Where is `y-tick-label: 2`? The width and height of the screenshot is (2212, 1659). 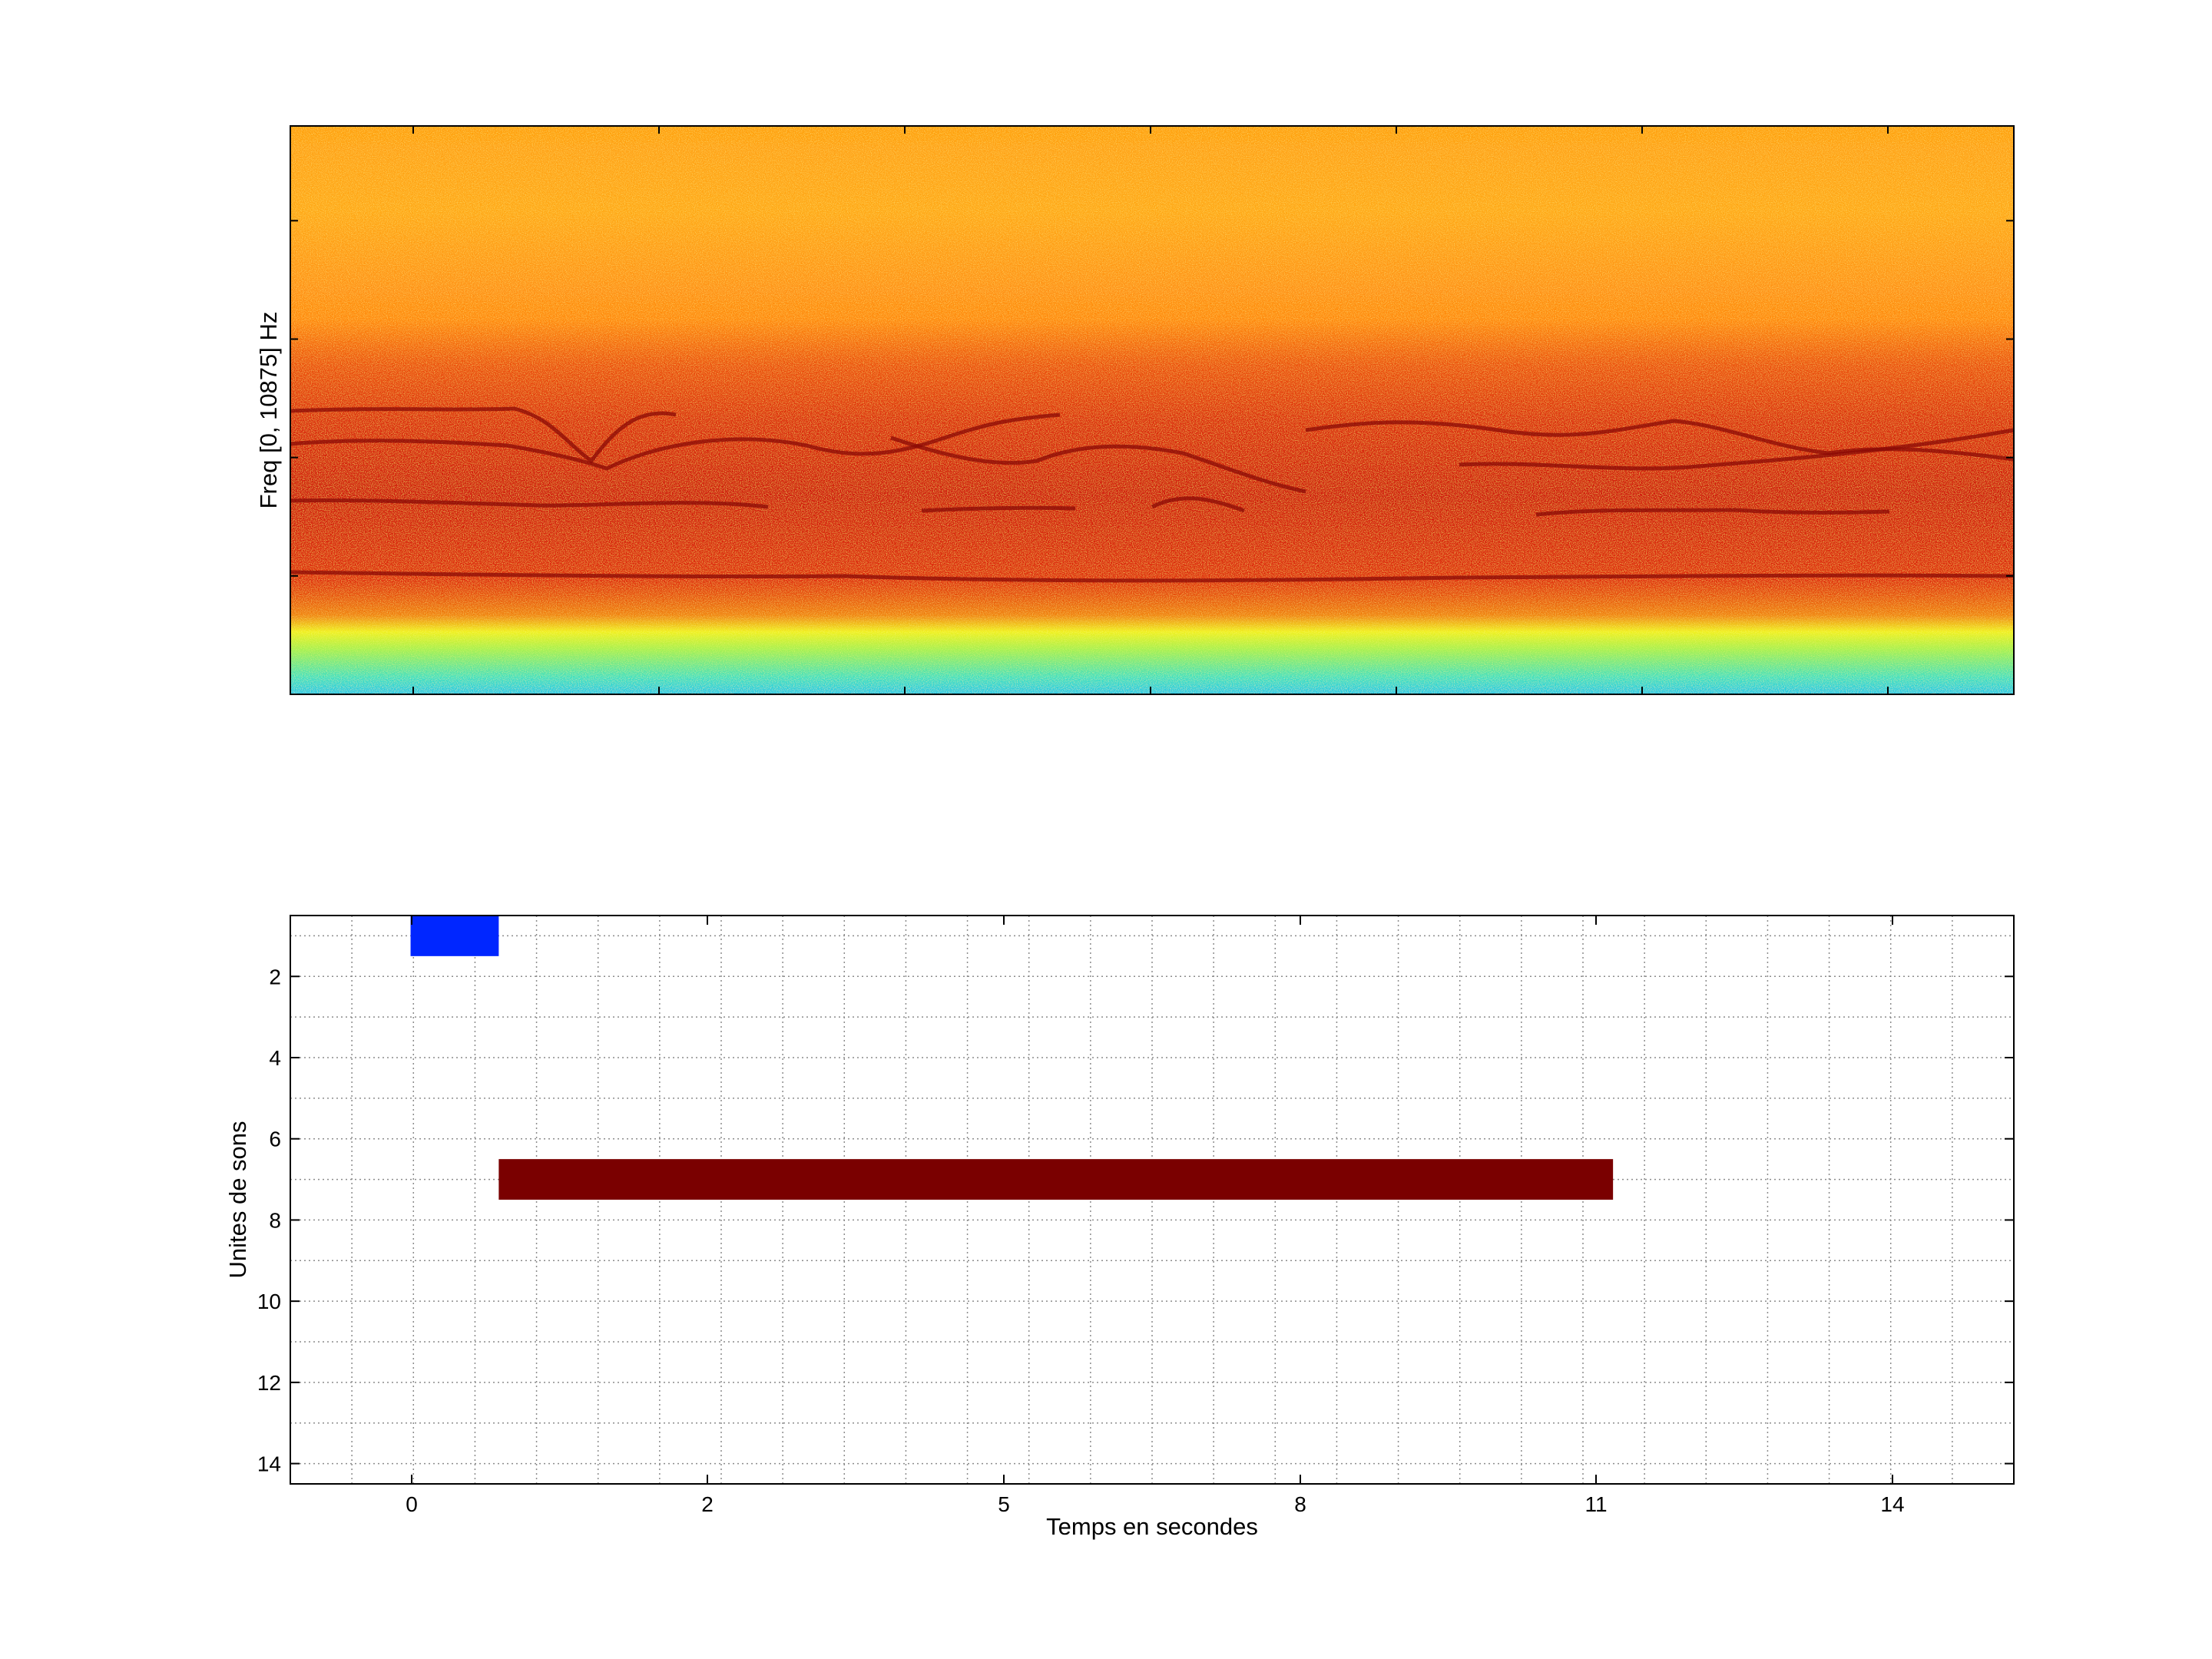
y-tick-label: 2 is located at coordinates (275, 976).